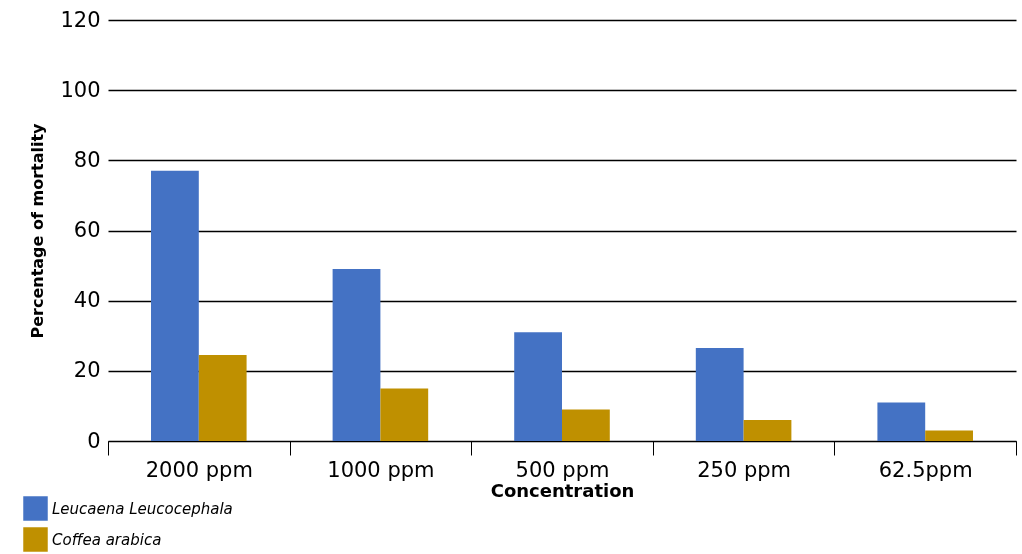 The width and height of the screenshot is (1022, 554). Describe the element at coordinates (87, 300) in the screenshot. I see `y-tick-label: 40` at that location.